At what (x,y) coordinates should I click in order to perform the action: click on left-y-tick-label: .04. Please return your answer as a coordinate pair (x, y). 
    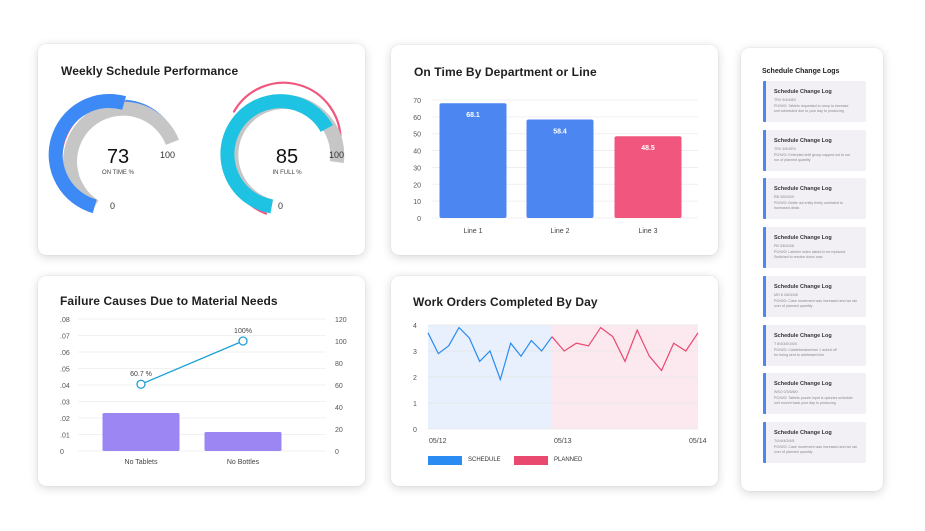
    Looking at the image, I should click on (65, 386).